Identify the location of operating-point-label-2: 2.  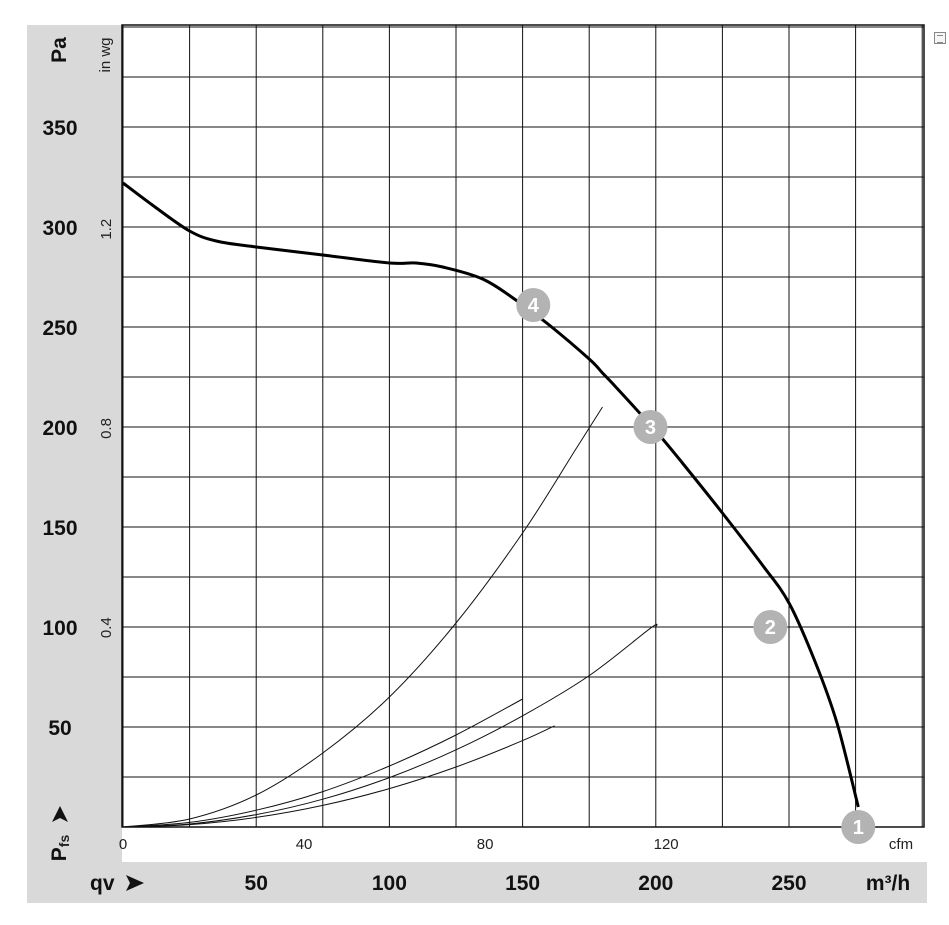
(770, 628).